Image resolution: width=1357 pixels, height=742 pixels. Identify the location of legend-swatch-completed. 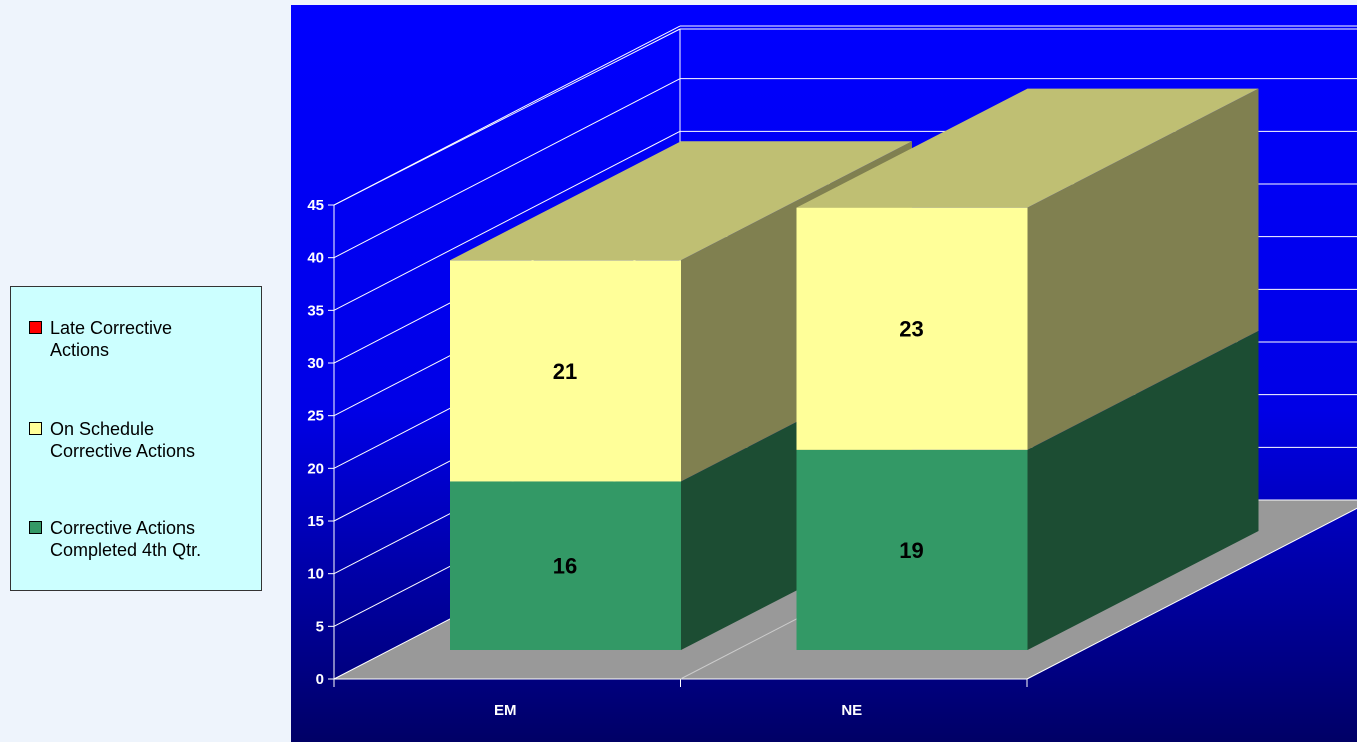
(35, 527).